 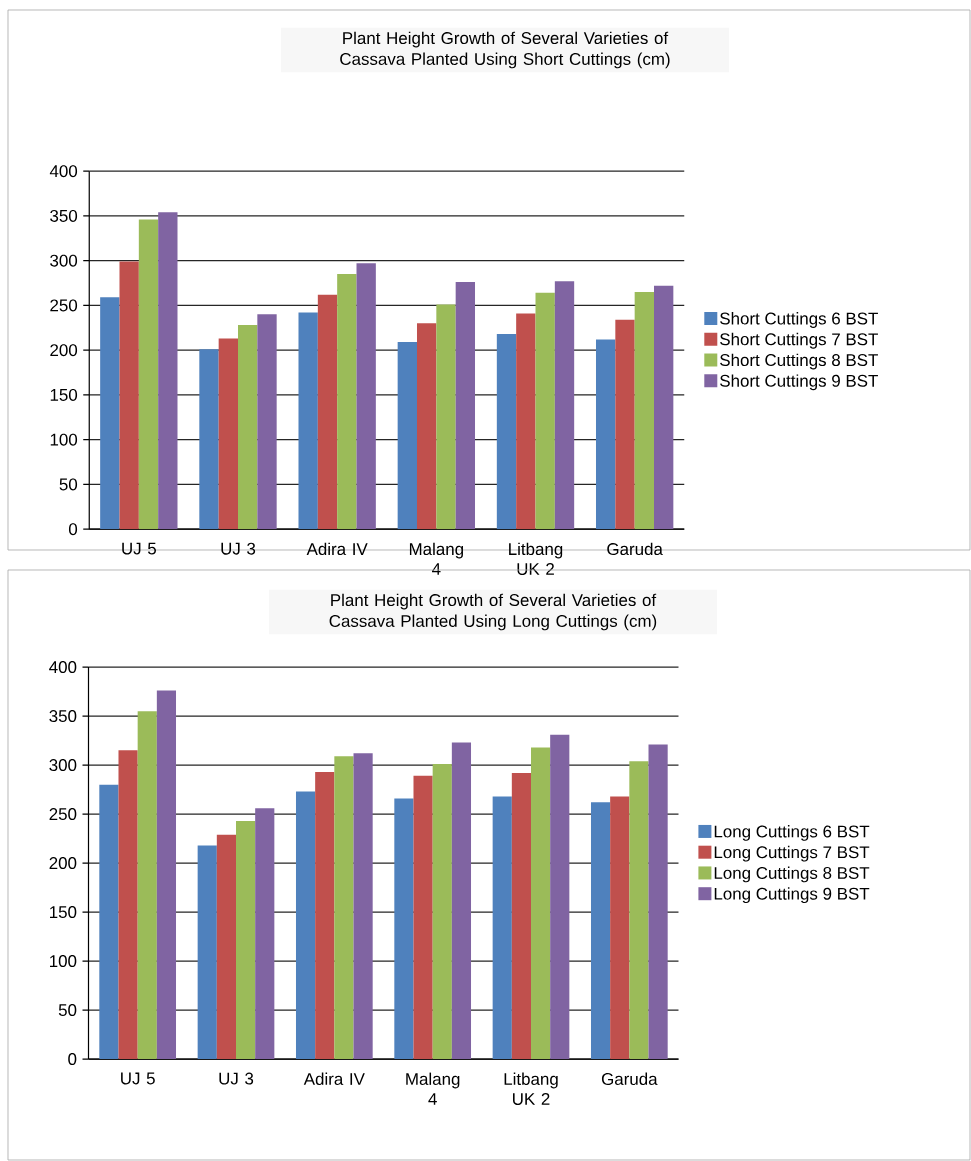 I want to click on legend-label: Long Cuttings 9 BST, so click(x=792, y=895).